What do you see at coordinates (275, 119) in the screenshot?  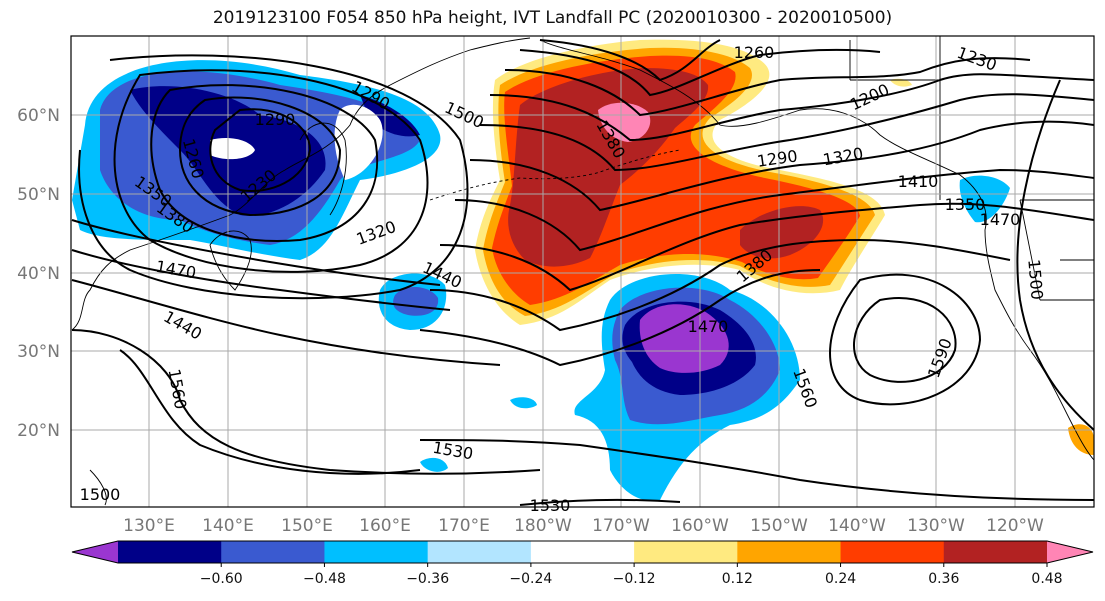 I see `contour-label: 1290` at bounding box center [275, 119].